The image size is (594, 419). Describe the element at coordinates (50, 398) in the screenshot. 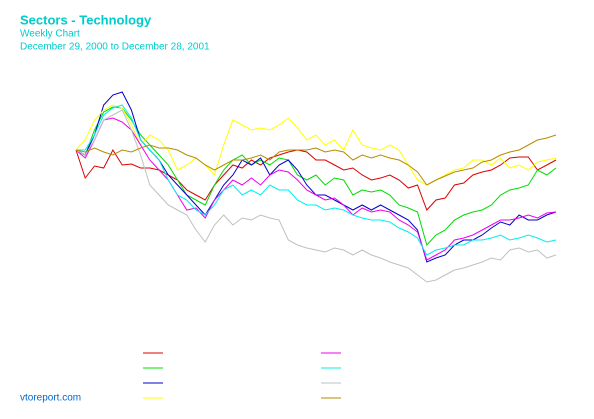

I see `source: vtoreport.com` at that location.